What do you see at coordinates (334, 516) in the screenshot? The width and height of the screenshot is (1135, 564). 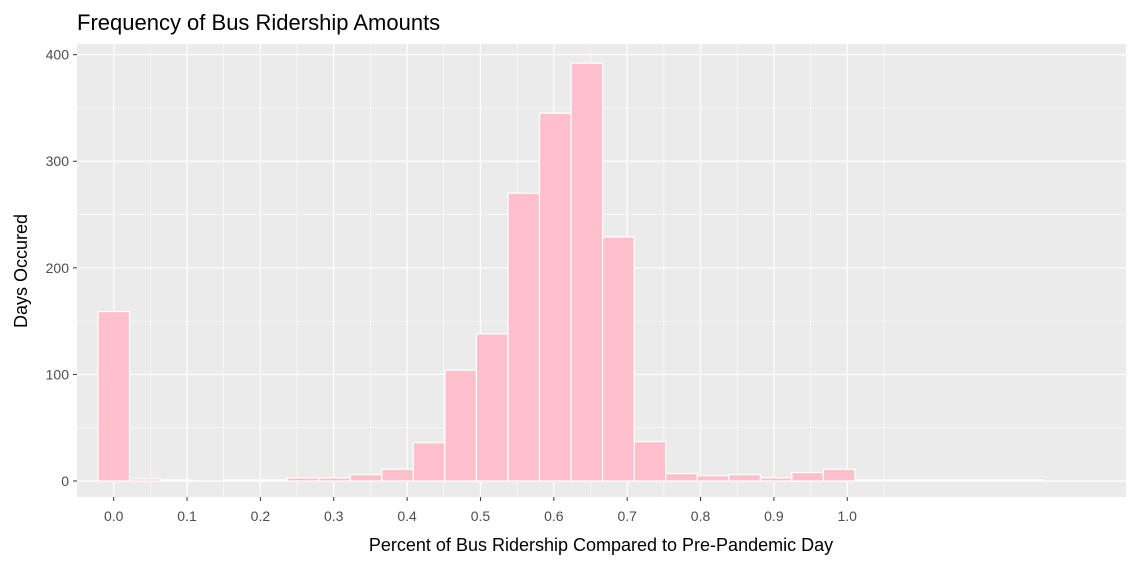 I see `x-tick-label: 0.3` at bounding box center [334, 516].